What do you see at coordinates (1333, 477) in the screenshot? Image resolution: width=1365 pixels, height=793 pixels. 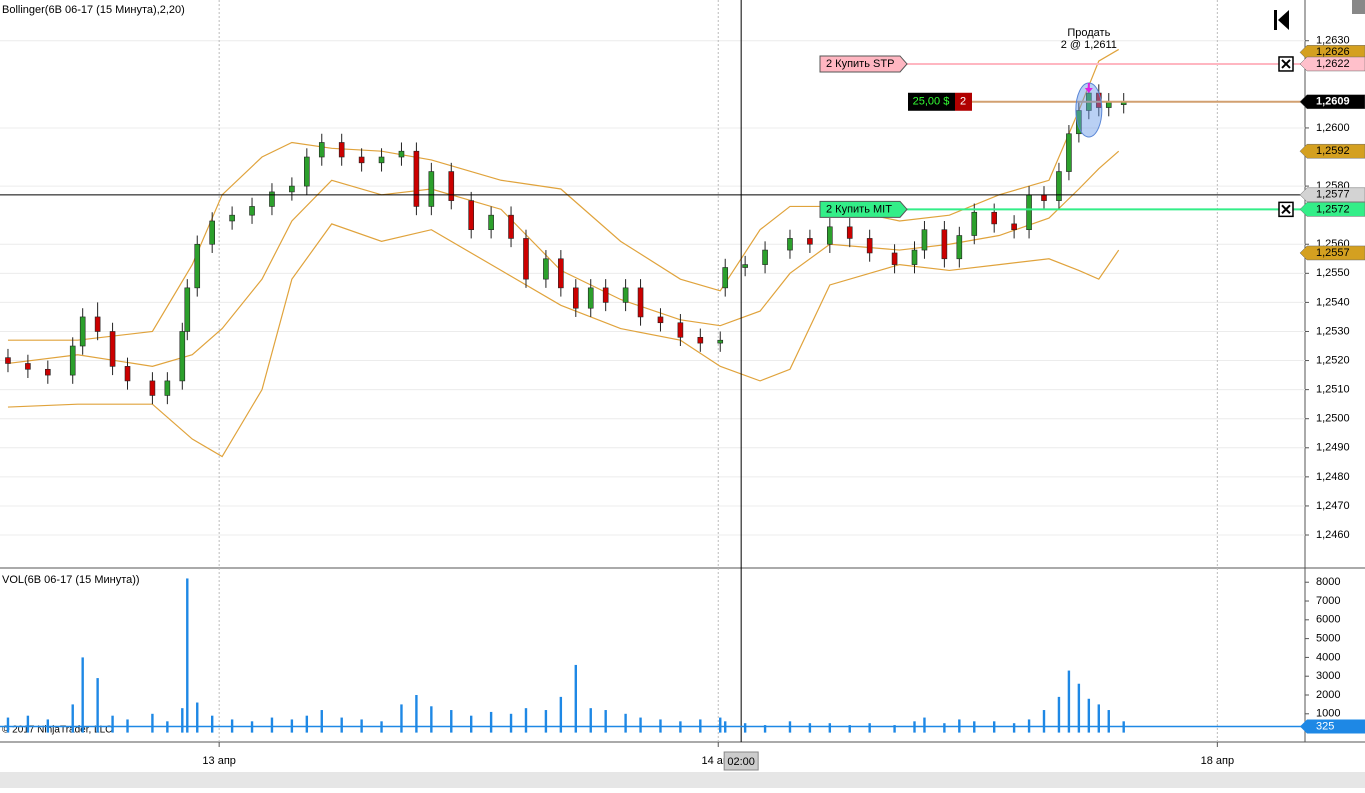 I see `y-tick-label: 1,2480` at bounding box center [1333, 477].